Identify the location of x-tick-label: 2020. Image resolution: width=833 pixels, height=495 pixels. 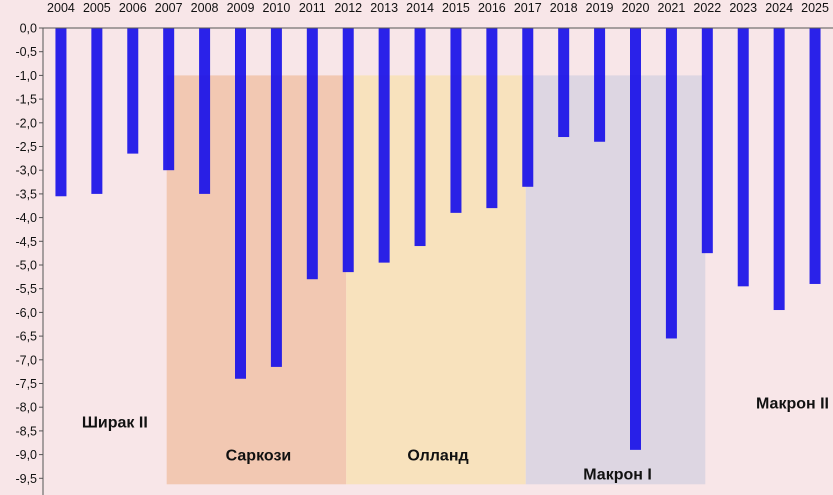
(636, 8).